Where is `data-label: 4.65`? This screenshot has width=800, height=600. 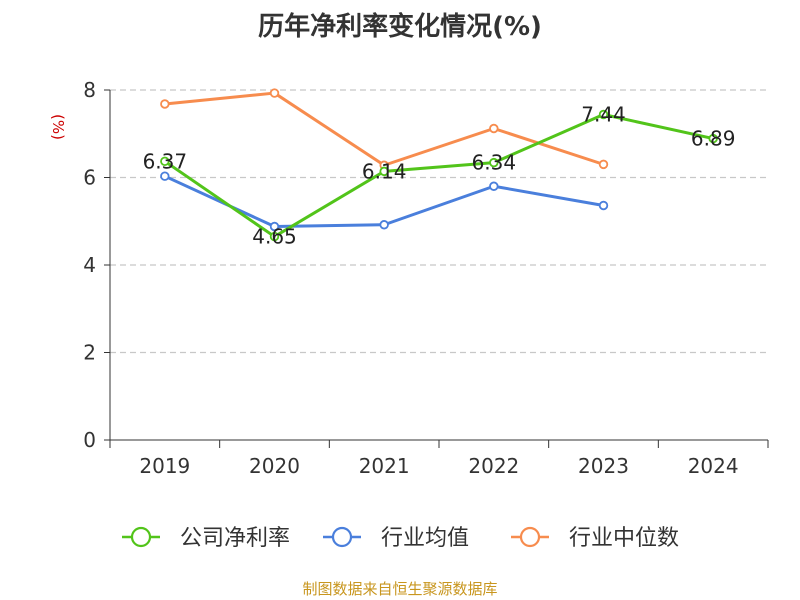 data-label: 4.65 is located at coordinates (274, 237).